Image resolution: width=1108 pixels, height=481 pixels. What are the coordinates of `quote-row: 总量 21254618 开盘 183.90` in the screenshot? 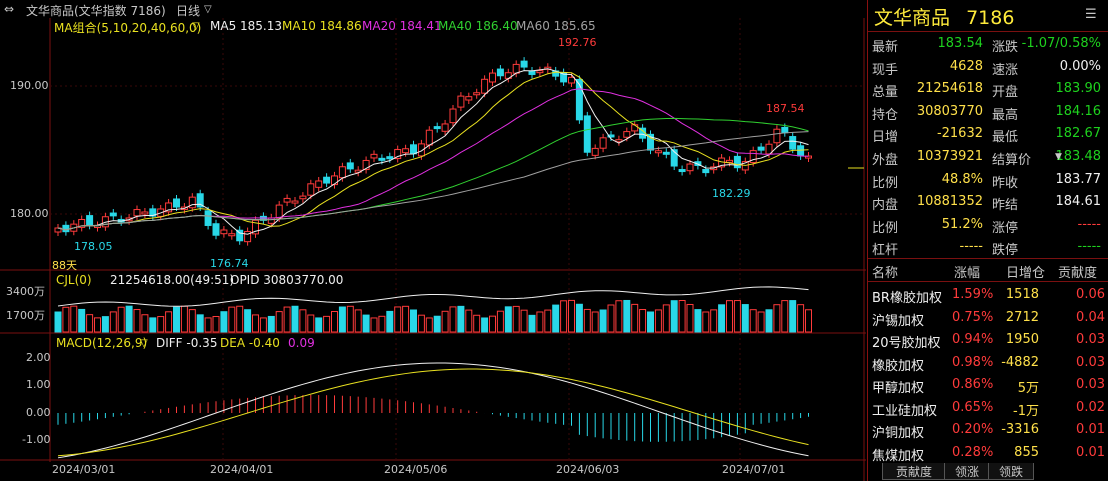 It's located at (988, 88).